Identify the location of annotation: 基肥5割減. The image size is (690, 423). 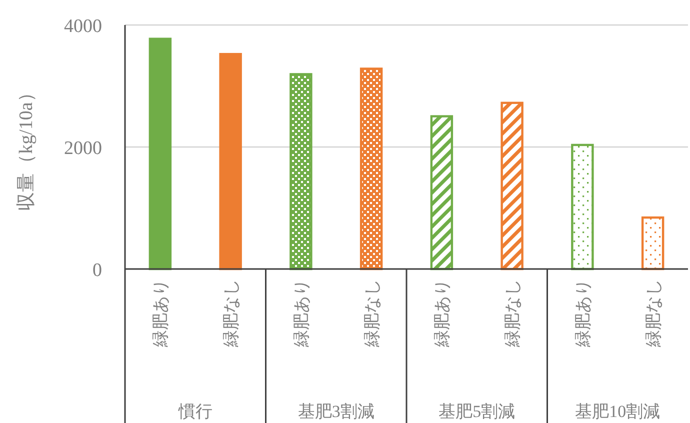
(477, 411).